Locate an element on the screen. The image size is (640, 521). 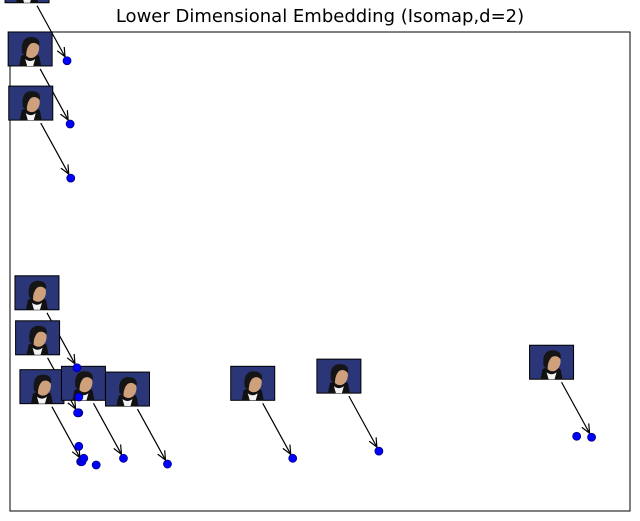
chart-title: Lower Dimensional Embedding (Isomap,d=2) is located at coordinates (320, 16).